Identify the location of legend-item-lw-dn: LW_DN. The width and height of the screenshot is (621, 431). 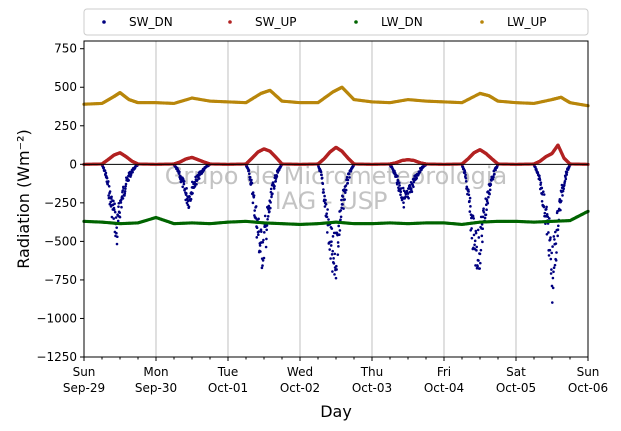
(388, 22).